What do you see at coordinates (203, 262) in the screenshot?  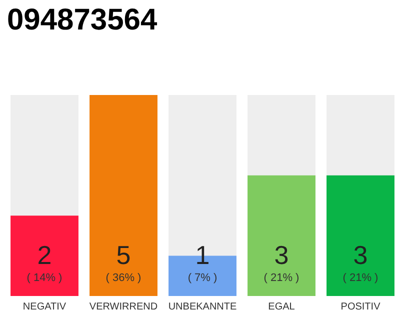 I see `data-label: 1 ( 7% )` at bounding box center [203, 262].